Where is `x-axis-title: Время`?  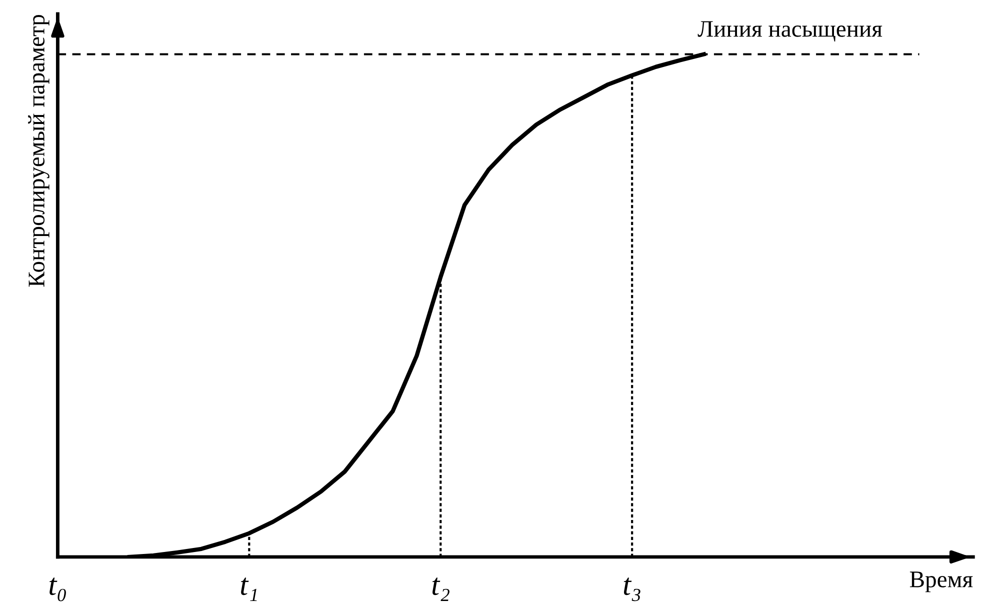
x-axis-title: Время is located at coordinates (941, 582).